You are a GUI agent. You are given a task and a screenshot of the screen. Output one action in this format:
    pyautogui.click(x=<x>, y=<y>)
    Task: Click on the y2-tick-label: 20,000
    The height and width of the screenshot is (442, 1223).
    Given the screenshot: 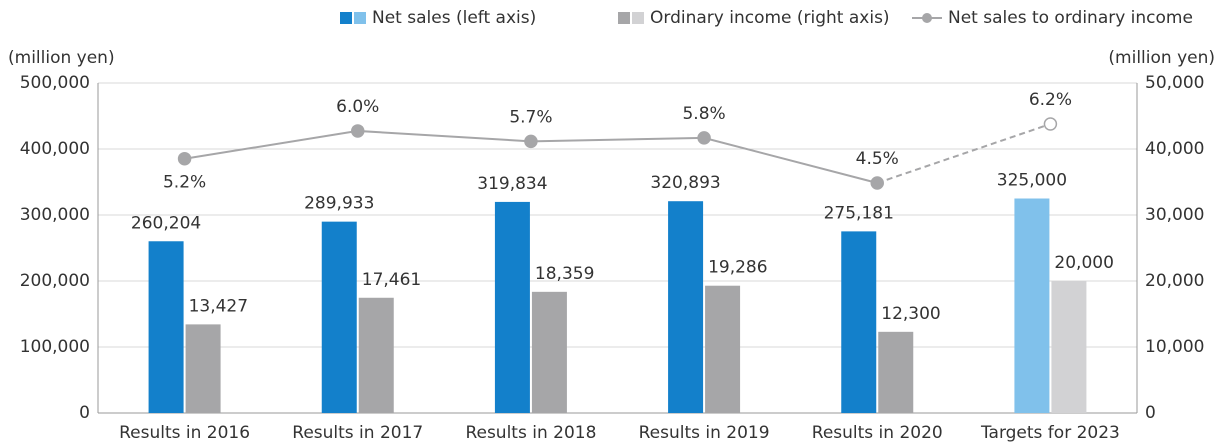 What is the action you would take?
    pyautogui.click(x=1174, y=281)
    